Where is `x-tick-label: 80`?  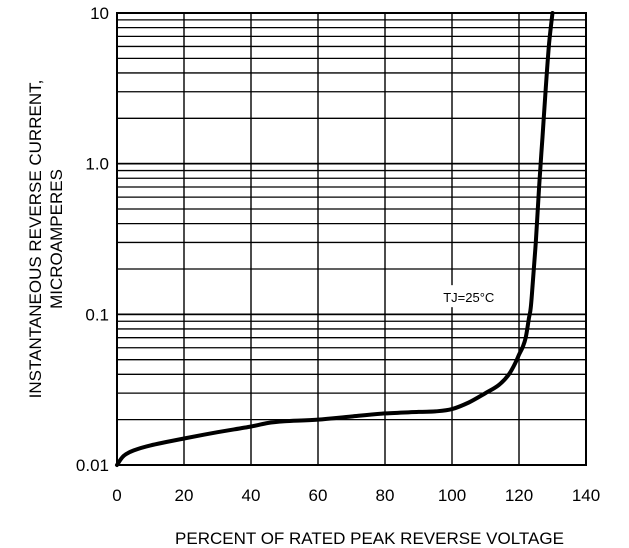
x-tick-label: 80 is located at coordinates (385, 495).